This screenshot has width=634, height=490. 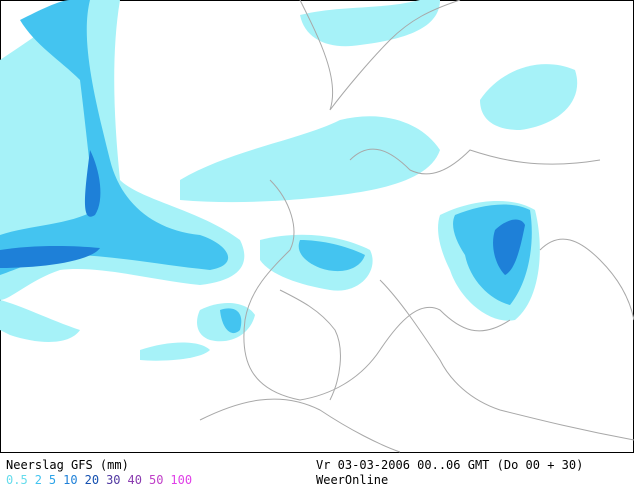 What do you see at coordinates (113, 480) in the screenshot?
I see `legend-item: 30` at bounding box center [113, 480].